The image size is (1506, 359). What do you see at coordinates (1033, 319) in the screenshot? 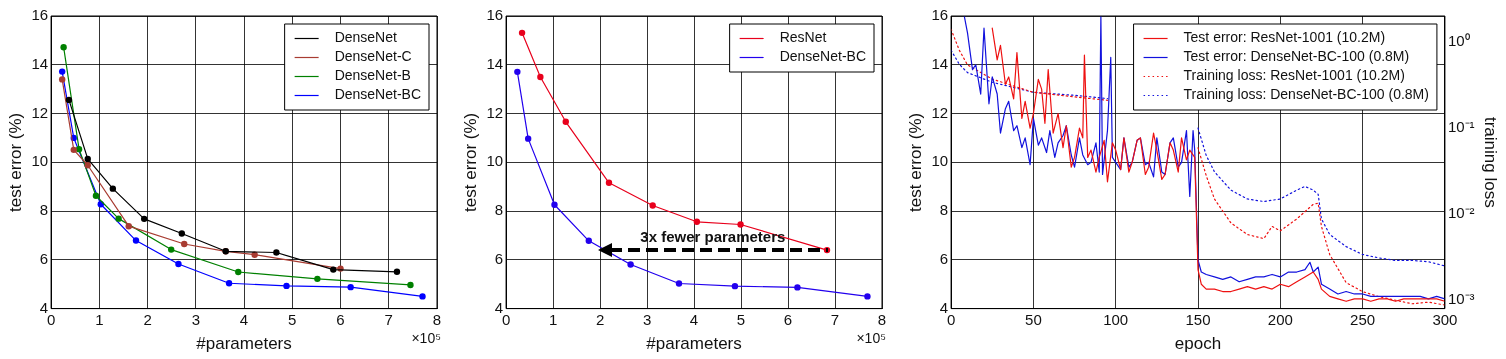
I see `x-tick-label: 50` at bounding box center [1033, 319].